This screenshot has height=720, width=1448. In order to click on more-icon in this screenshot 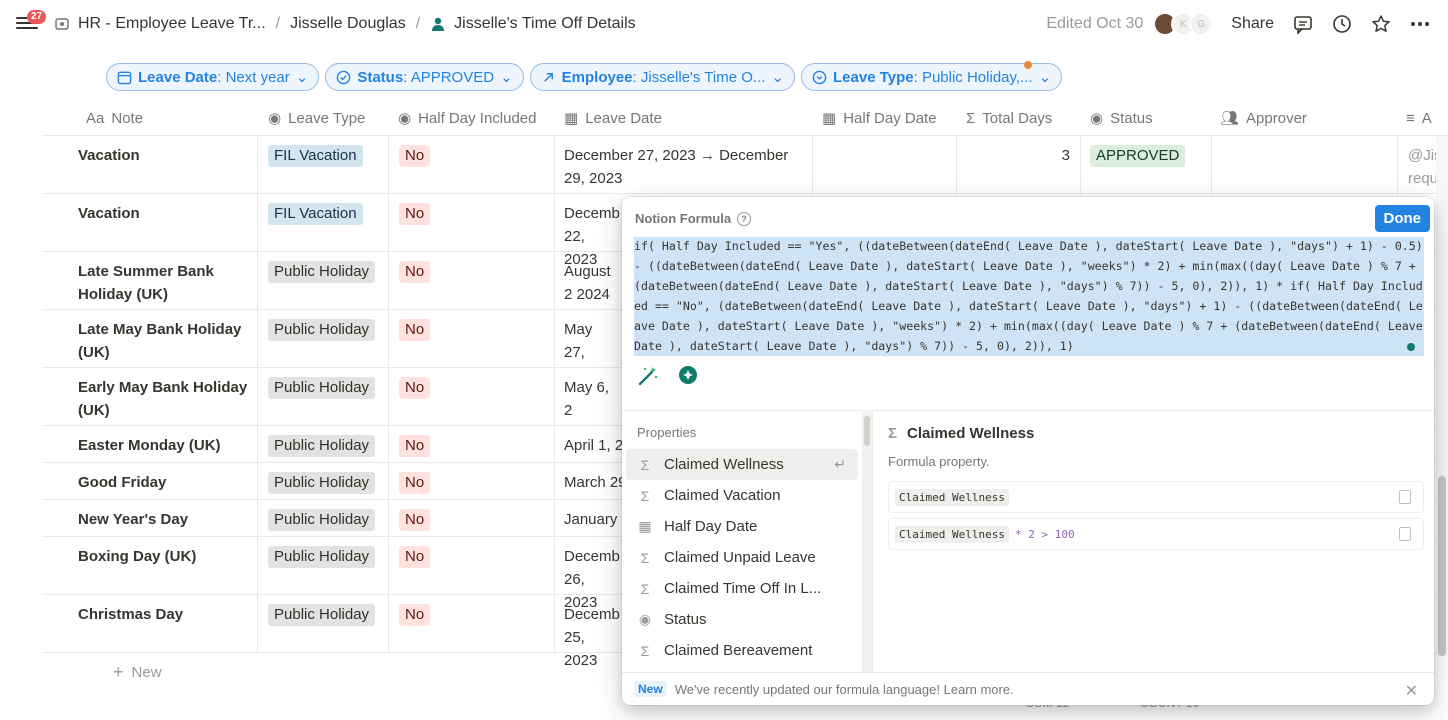, I will do `click(1420, 24)`.